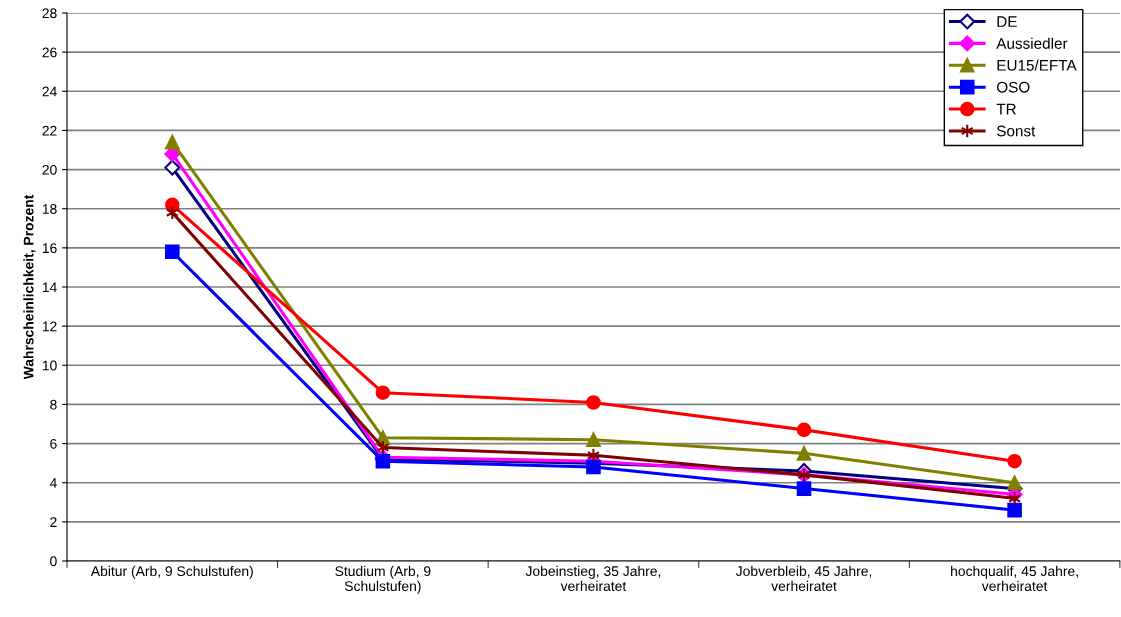 The width and height of the screenshot is (1121, 617). I want to click on y-tick-label: 12, so click(49, 326).